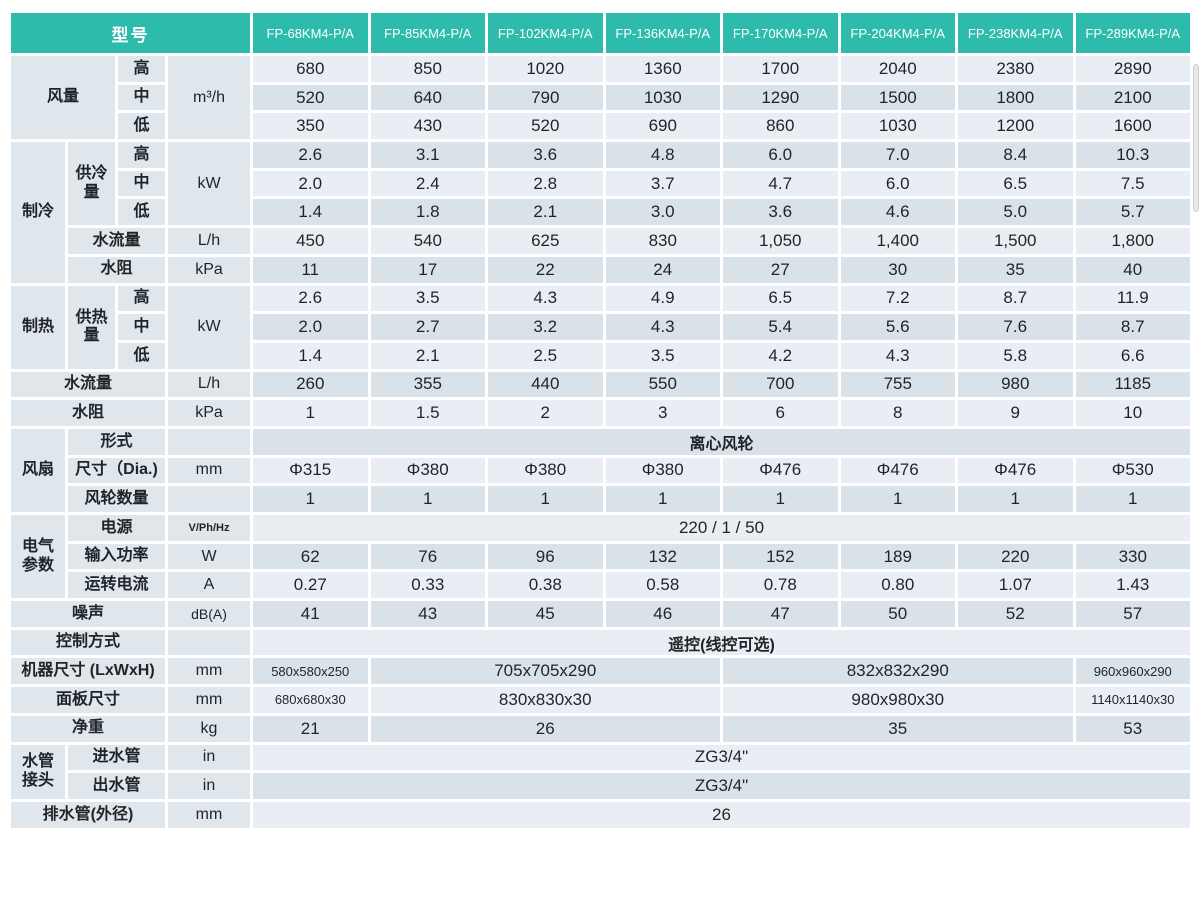 This screenshot has height=920, width=1200. What do you see at coordinates (116, 528) in the screenshot?
I see `row-label: 电源` at bounding box center [116, 528].